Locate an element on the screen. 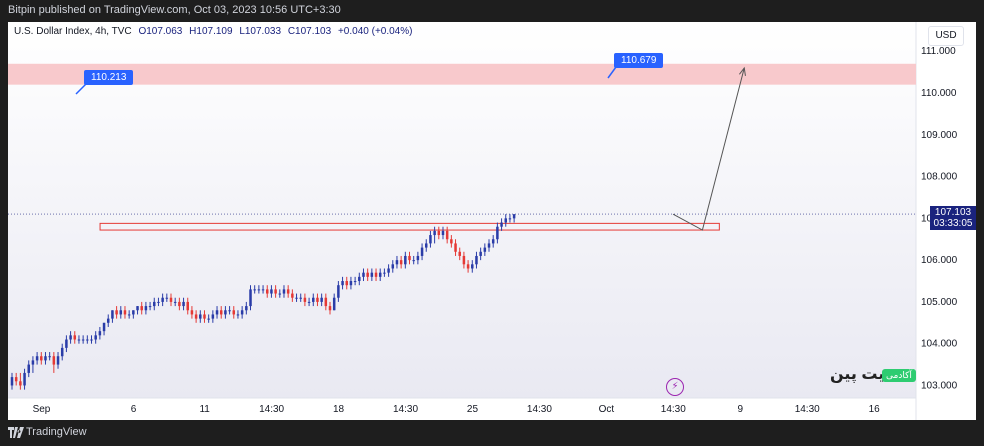  watermark-name: بیت پین is located at coordinates (860, 374).